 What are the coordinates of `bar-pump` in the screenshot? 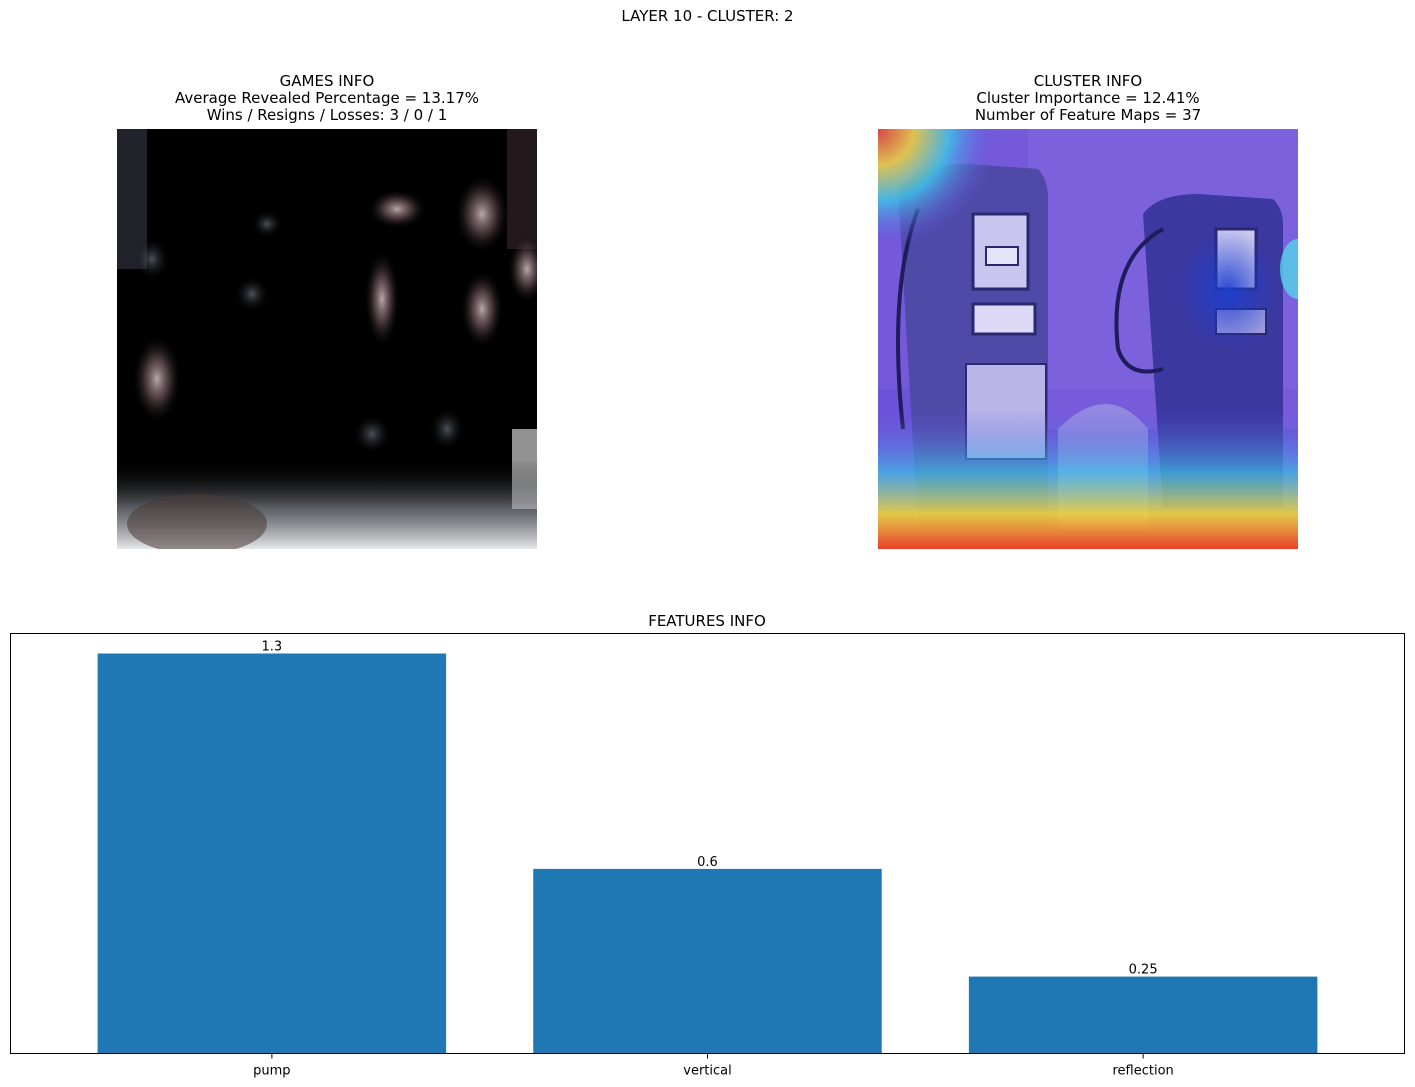 It's located at (272, 853).